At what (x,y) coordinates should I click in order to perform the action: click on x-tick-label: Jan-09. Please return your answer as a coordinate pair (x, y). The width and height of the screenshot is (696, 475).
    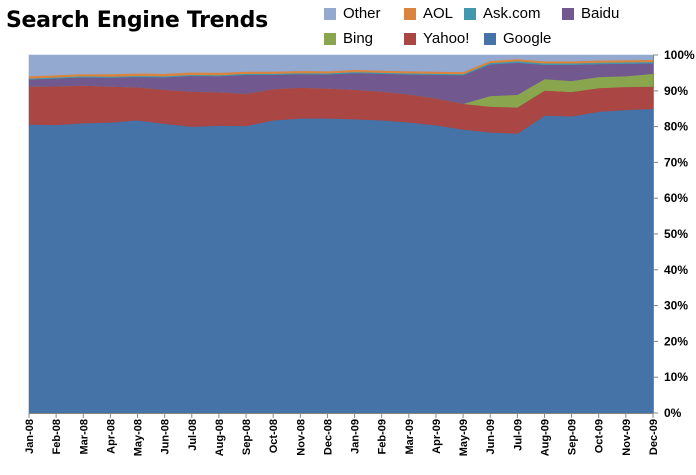
    Looking at the image, I should click on (356, 436).